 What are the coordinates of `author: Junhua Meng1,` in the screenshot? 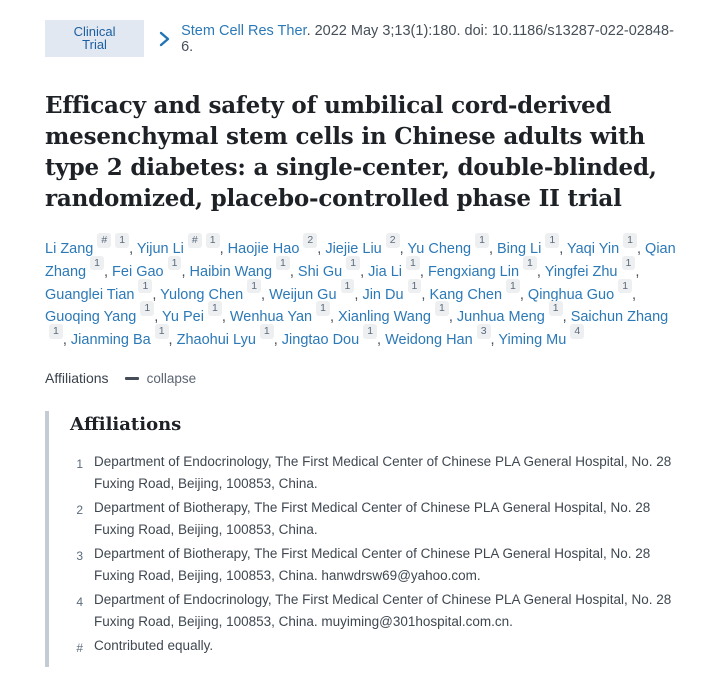 It's located at (513, 313).